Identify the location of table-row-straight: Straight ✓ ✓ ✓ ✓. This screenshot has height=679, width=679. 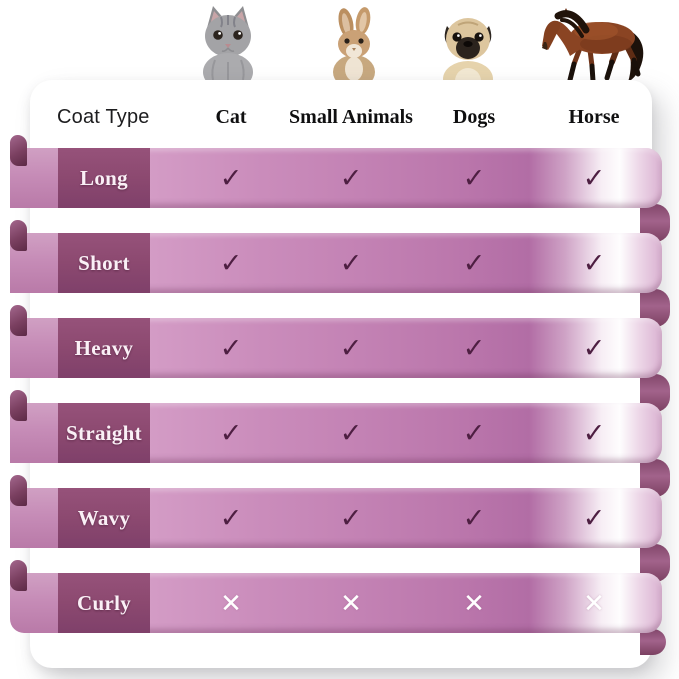
(340, 426).